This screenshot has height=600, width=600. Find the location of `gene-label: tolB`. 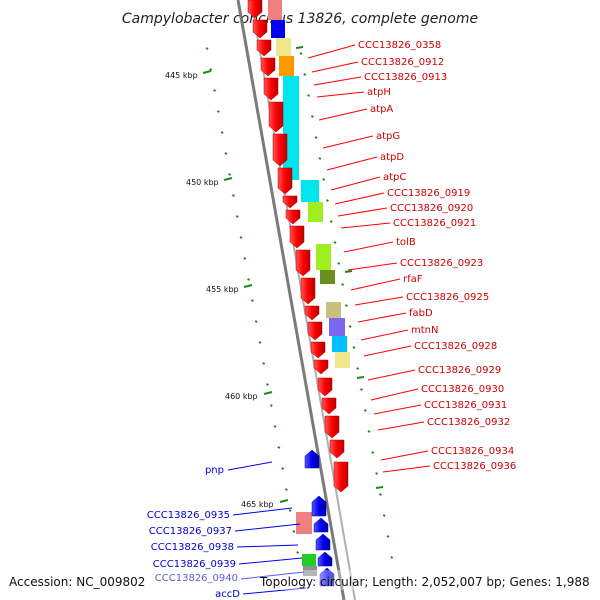

gene-label: tolB is located at coordinates (406, 242).